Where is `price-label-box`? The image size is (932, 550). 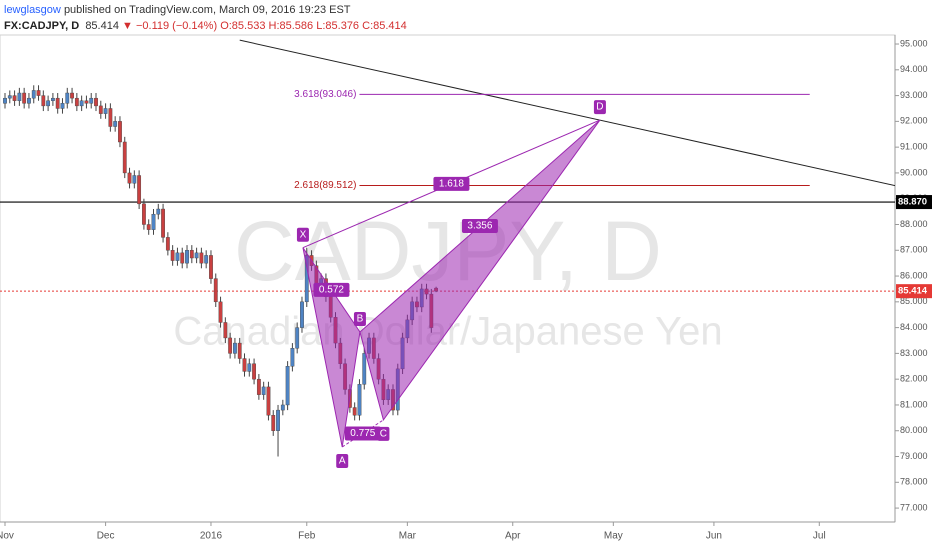
price-label-box is located at coordinates (914, 202).